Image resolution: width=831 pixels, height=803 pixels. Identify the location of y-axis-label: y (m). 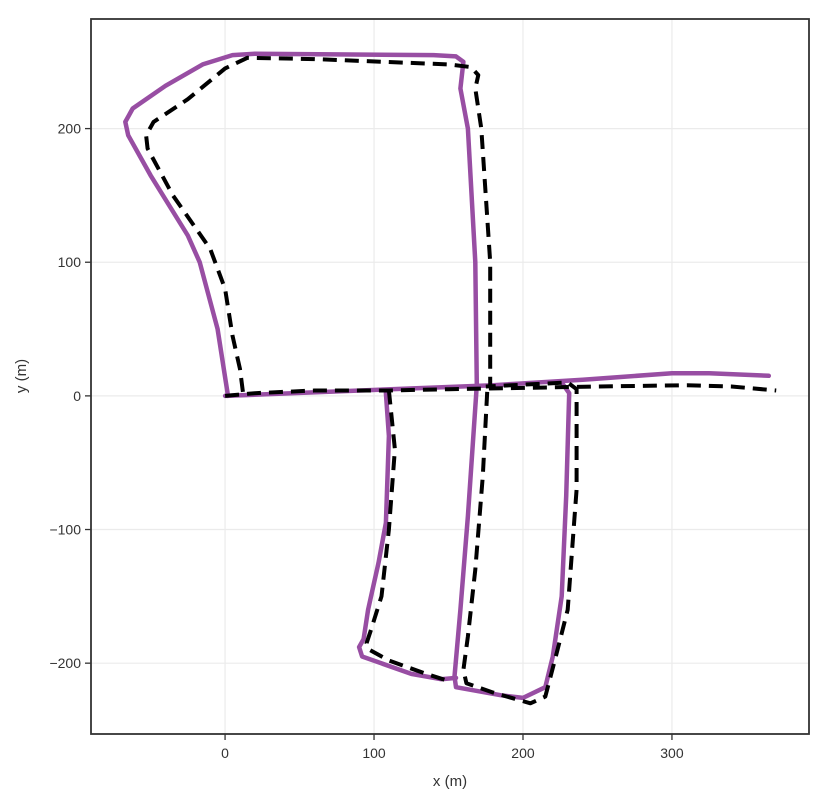
(21, 376).